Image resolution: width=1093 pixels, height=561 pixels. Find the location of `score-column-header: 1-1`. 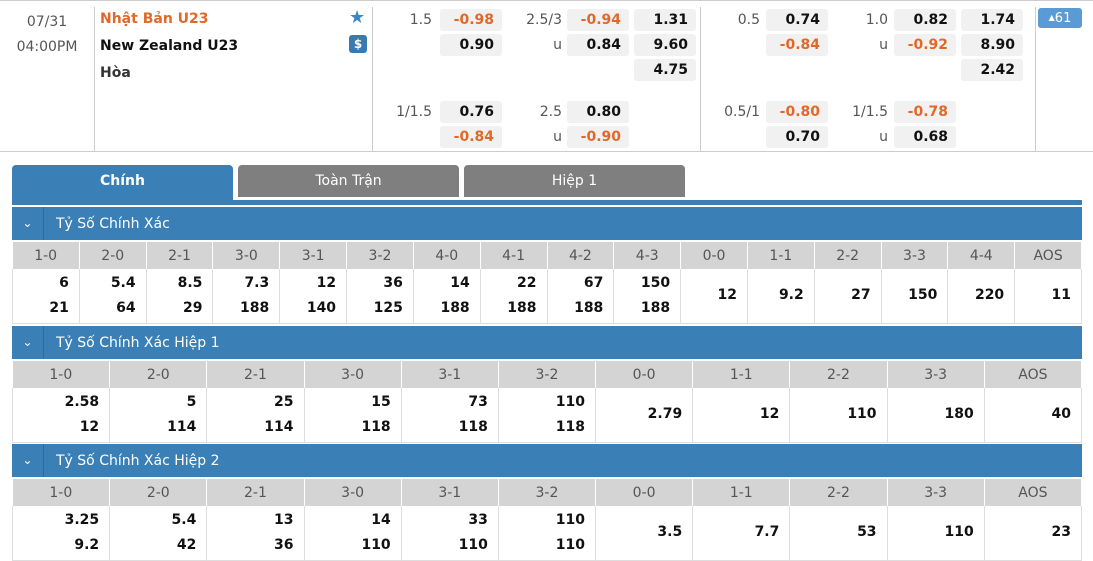

score-column-header: 1-1 is located at coordinates (781, 254).